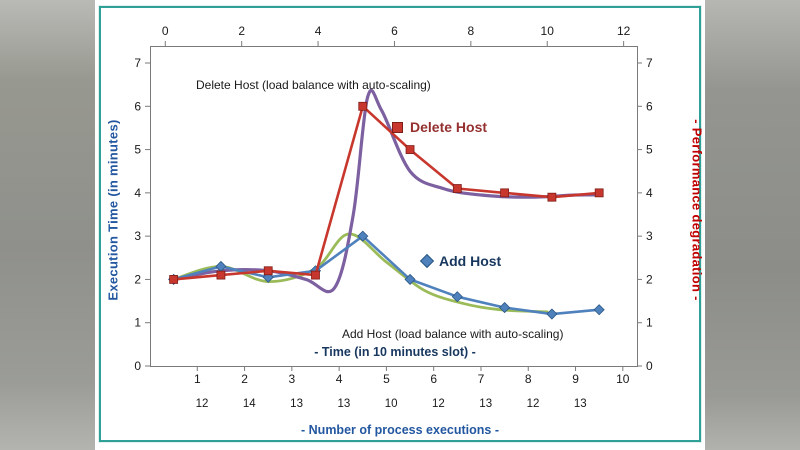  I want to click on top-axis-tick-label: 12, so click(624, 31).